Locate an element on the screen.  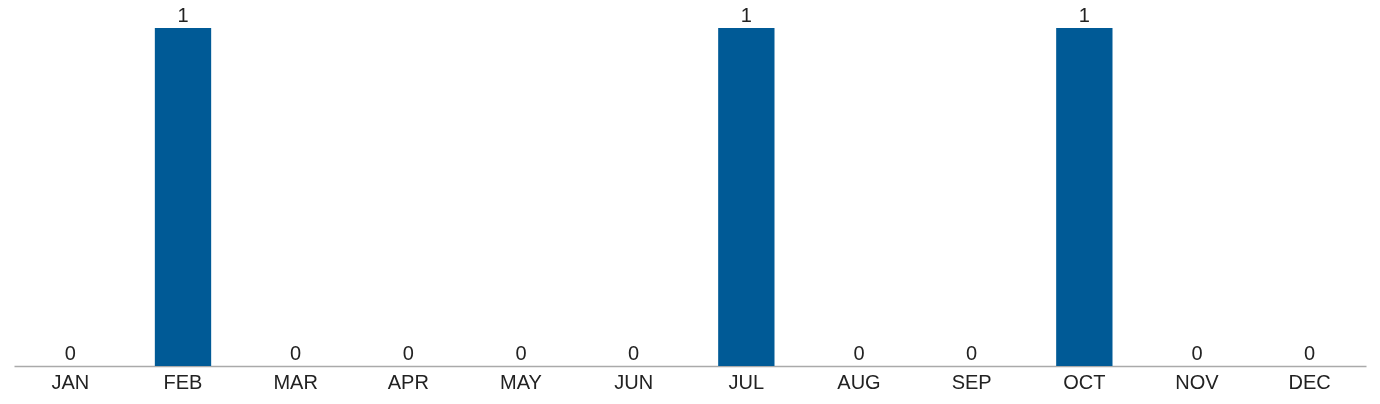
x-tick-label: OCT is located at coordinates (1084, 381).